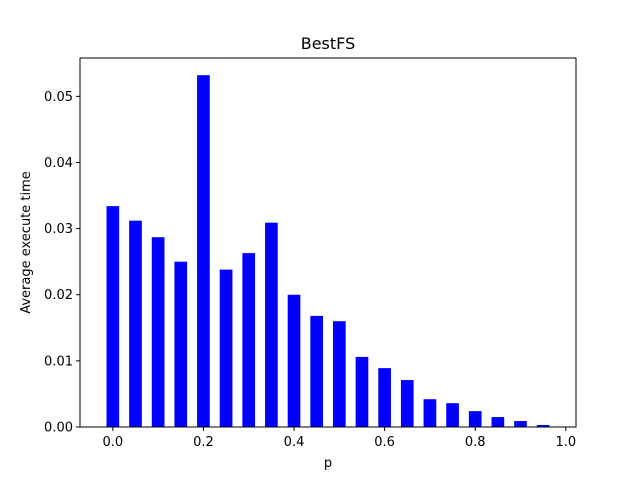 The width and height of the screenshot is (640, 480). I want to click on x-tick-label: 0.4, so click(294, 442).